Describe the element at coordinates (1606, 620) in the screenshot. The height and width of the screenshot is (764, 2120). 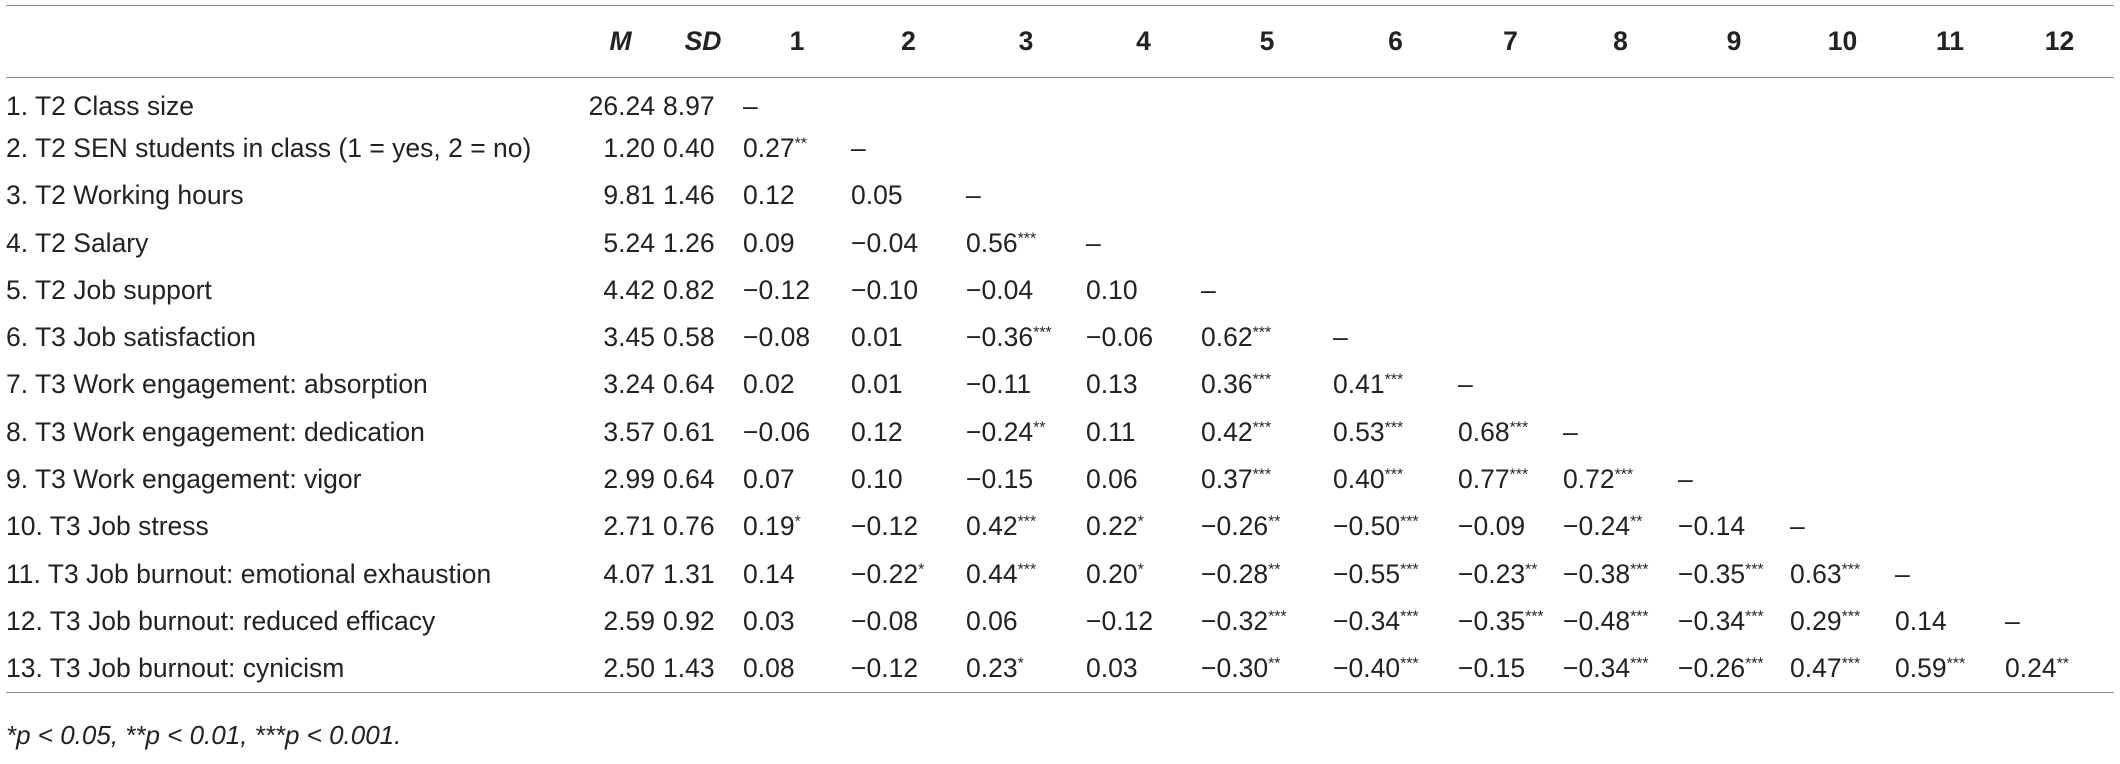
I see `correlation-cell: −0.48***` at that location.